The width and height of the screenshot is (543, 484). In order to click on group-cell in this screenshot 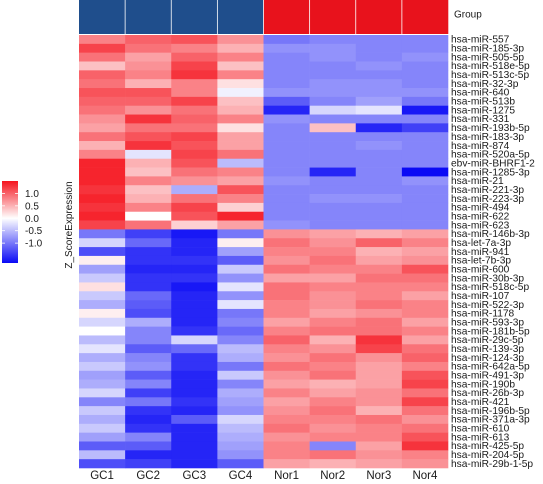, I will do `click(102, 17)`.